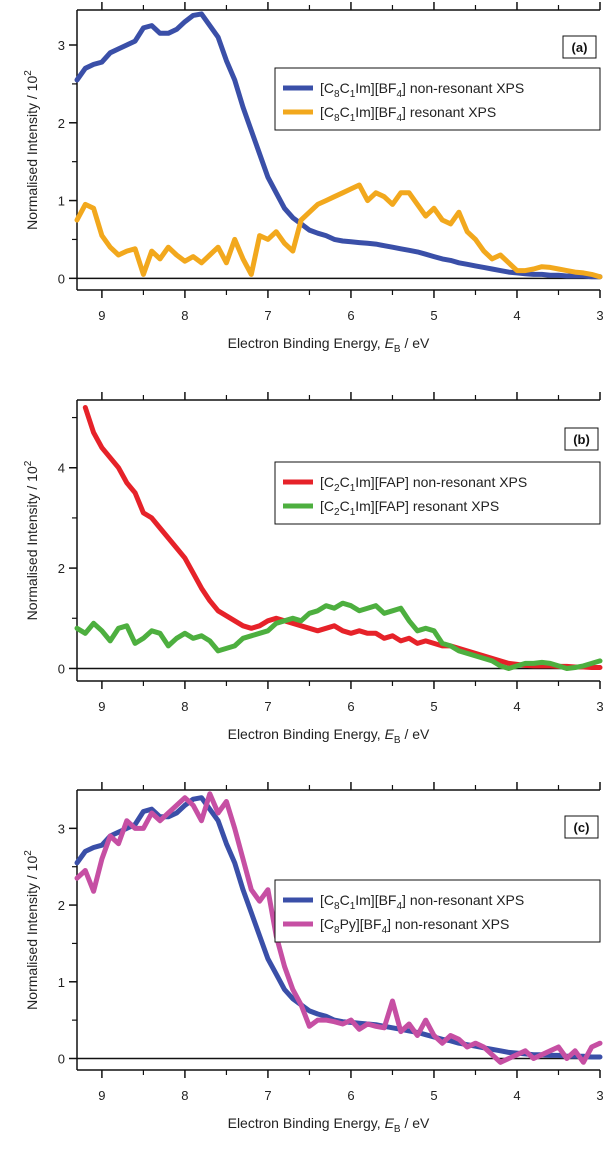 This screenshot has width=604, height=1167. I want to click on panel-tag: (b), so click(581, 439).